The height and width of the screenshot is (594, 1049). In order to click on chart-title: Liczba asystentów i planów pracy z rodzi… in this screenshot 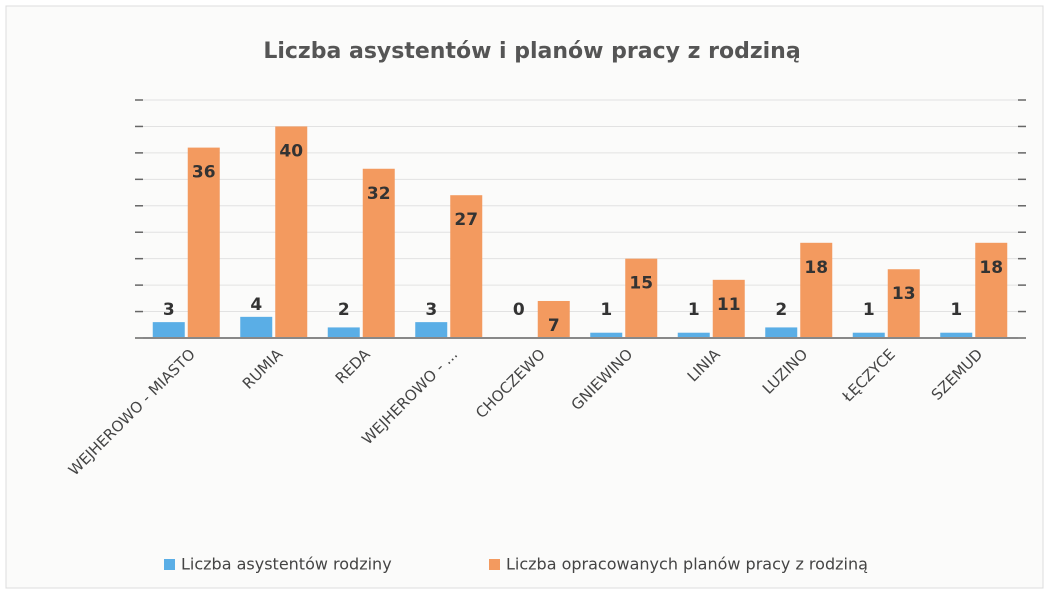, I will do `click(531, 51)`.